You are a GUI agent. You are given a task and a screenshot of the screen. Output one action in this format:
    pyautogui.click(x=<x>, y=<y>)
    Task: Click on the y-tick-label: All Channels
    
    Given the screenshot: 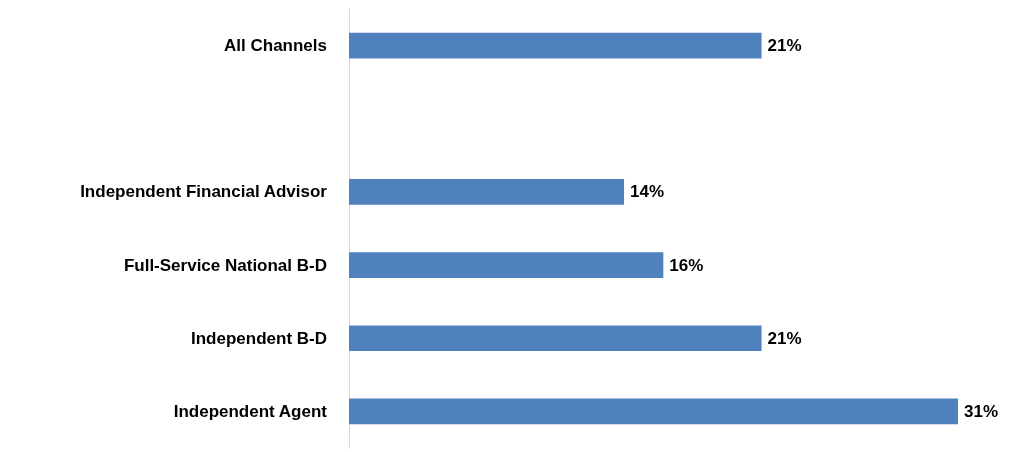 What is the action you would take?
    pyautogui.click(x=275, y=46)
    